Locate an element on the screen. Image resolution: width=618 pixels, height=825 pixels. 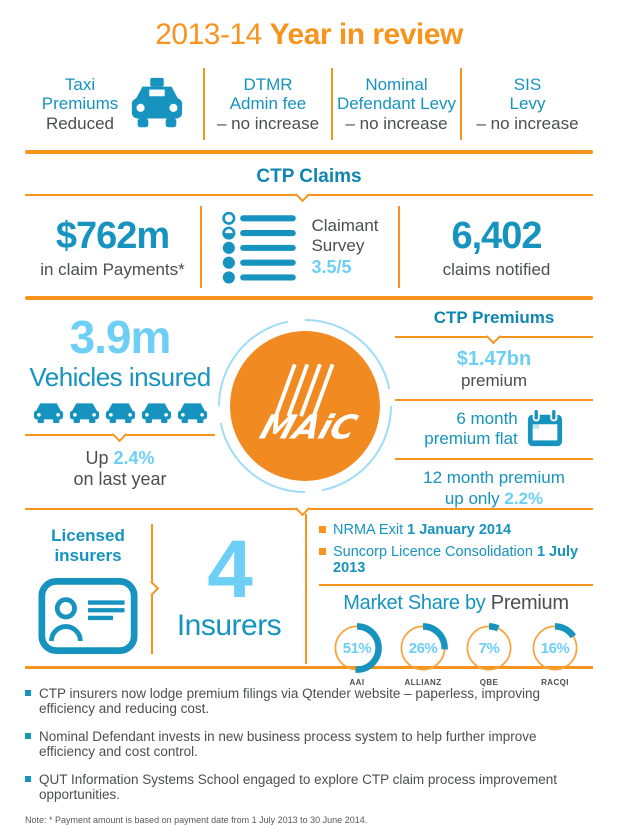
donut-label: AAI is located at coordinates (357, 682).